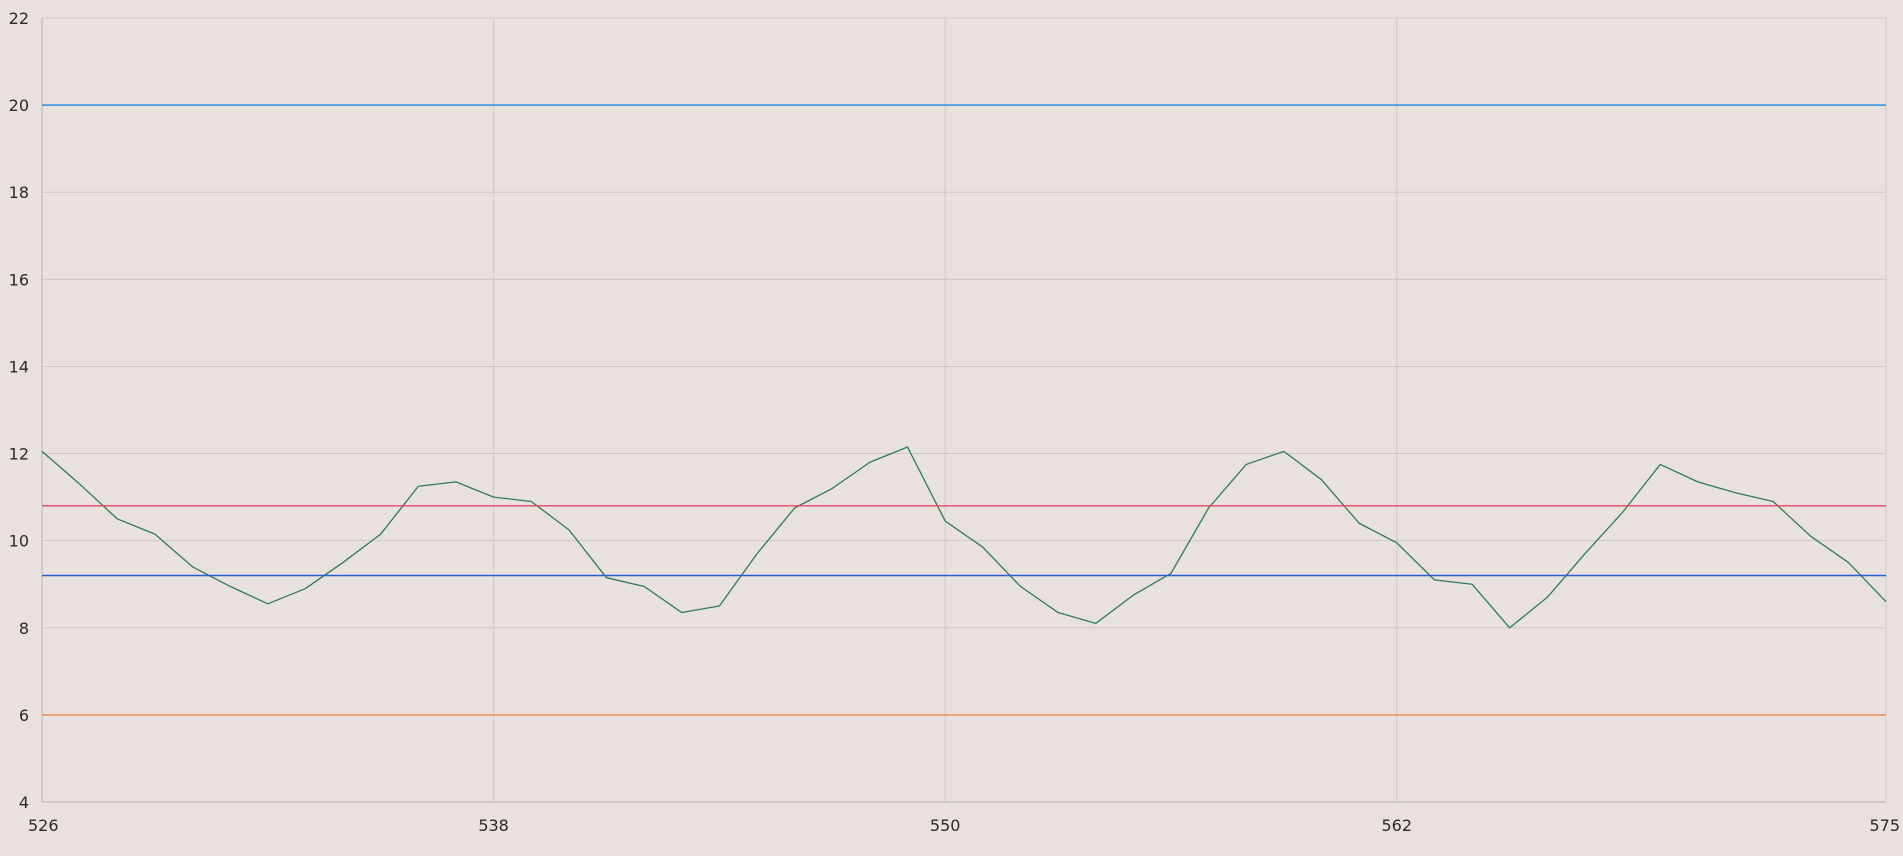 This screenshot has width=1903, height=856. What do you see at coordinates (1884, 825) in the screenshot?
I see `x-tick-label: 575` at bounding box center [1884, 825].